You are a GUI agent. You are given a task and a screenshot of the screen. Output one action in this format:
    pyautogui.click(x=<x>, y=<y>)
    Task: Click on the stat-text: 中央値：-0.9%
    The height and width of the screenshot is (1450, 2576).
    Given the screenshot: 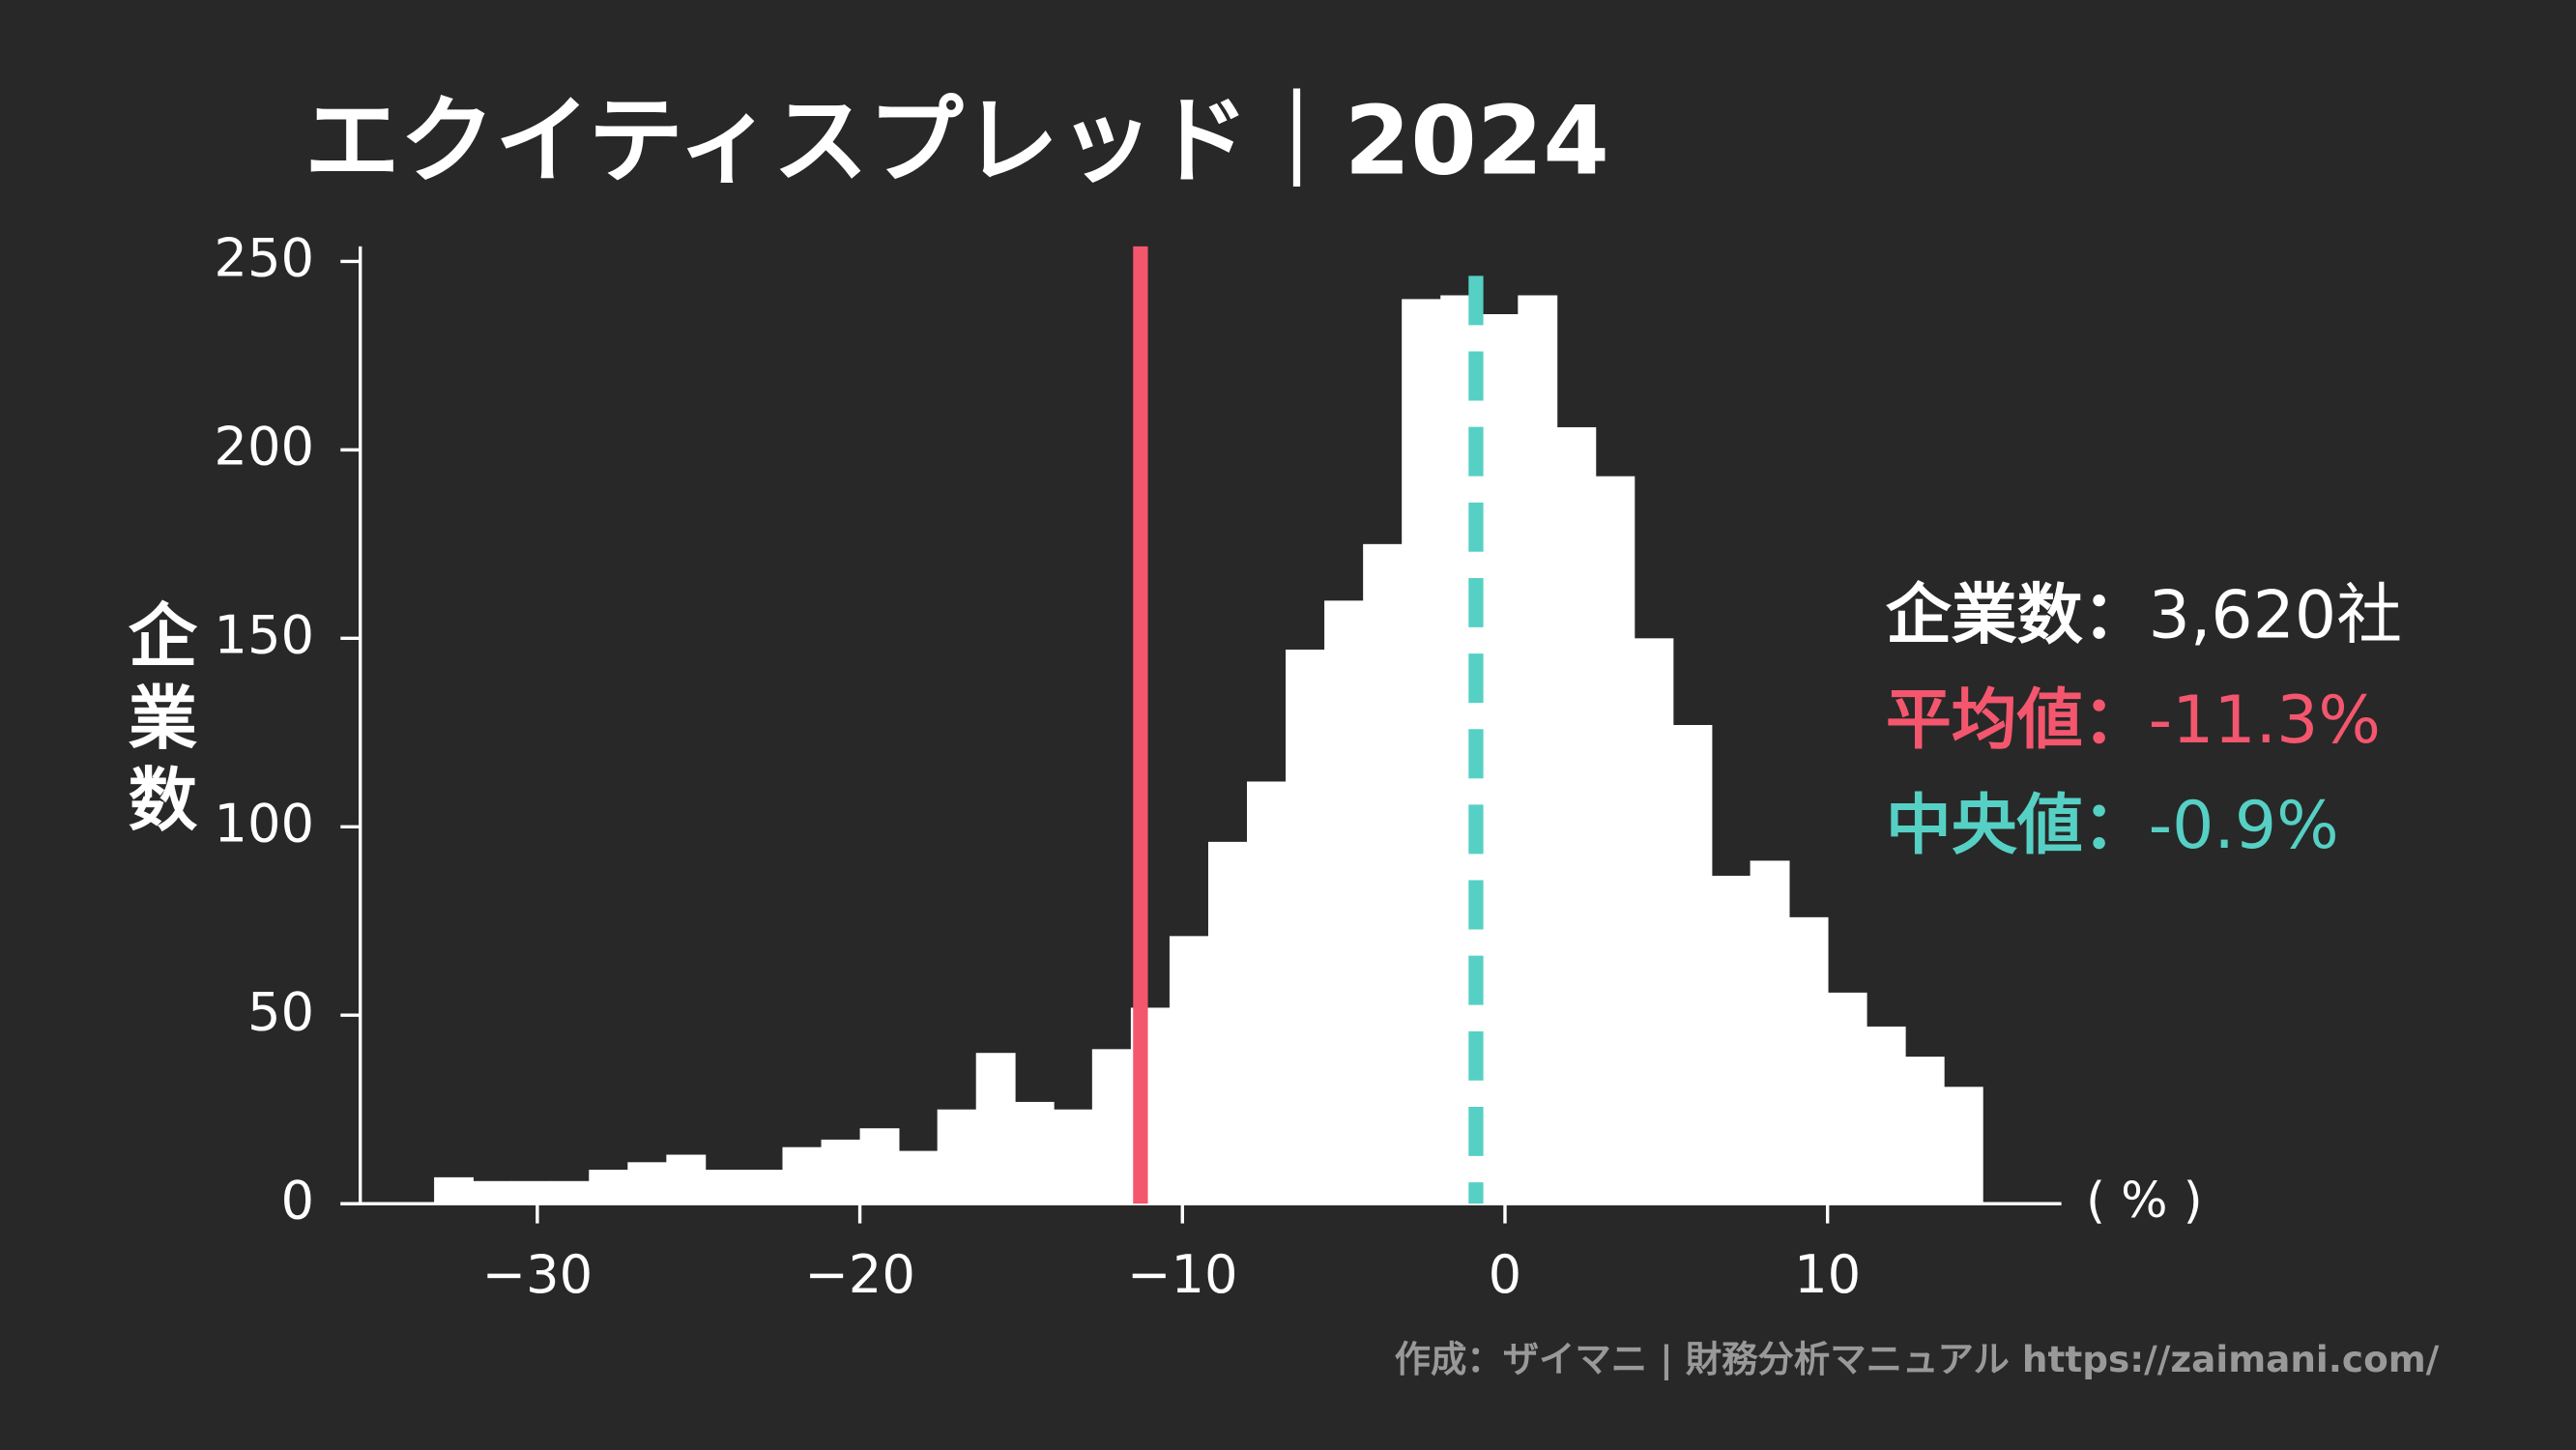 What is the action you would take?
    pyautogui.click(x=2112, y=825)
    